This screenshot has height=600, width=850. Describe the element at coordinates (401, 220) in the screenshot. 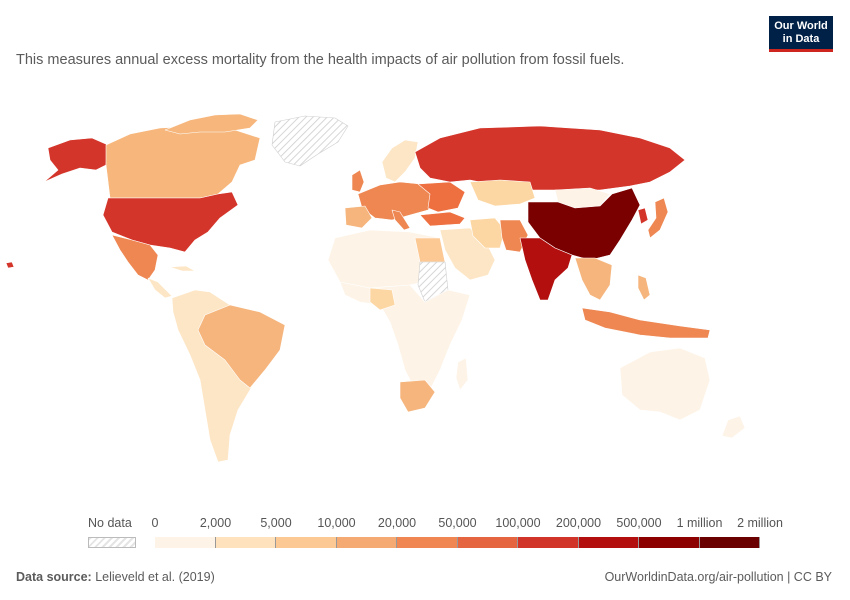

I see `country-italy` at that location.